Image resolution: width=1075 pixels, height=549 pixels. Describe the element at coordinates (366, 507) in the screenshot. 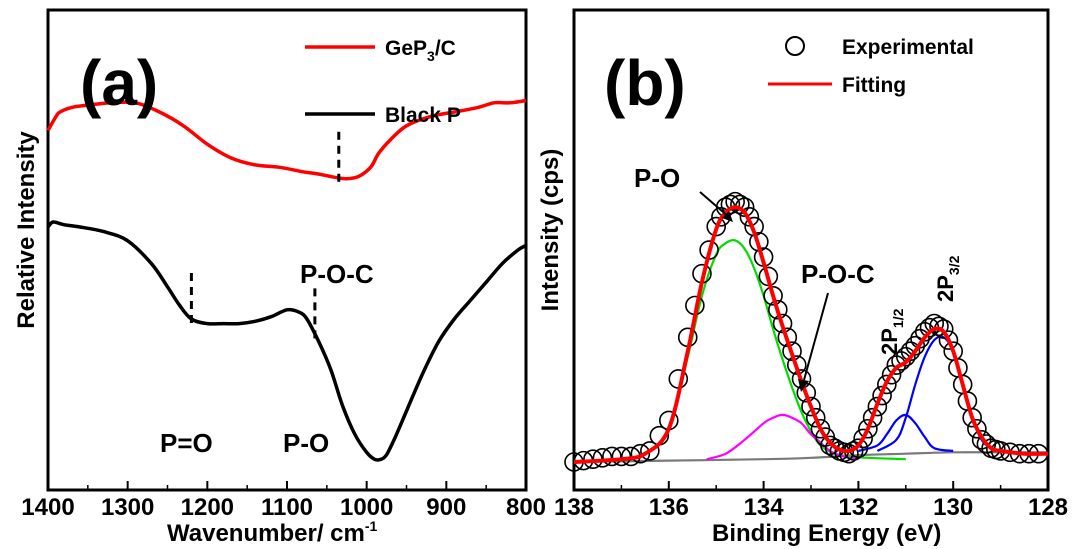

I see `panel-a-x-tick-label: 1000` at that location.